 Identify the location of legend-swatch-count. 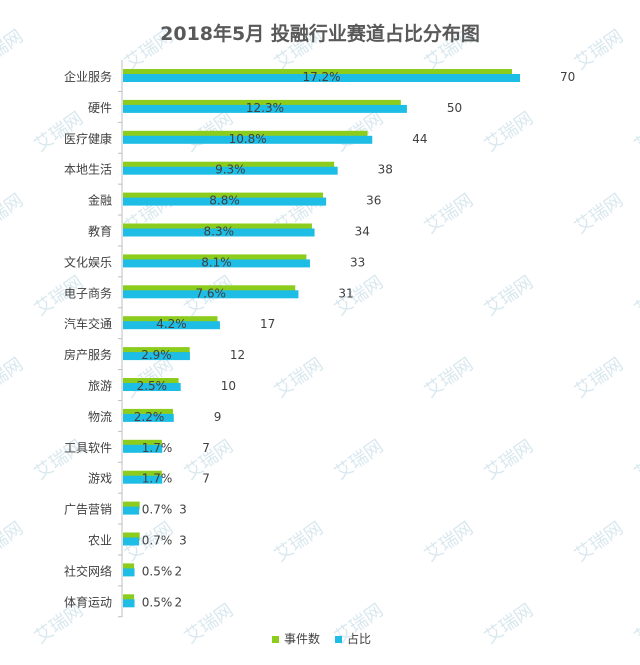
(275, 639).